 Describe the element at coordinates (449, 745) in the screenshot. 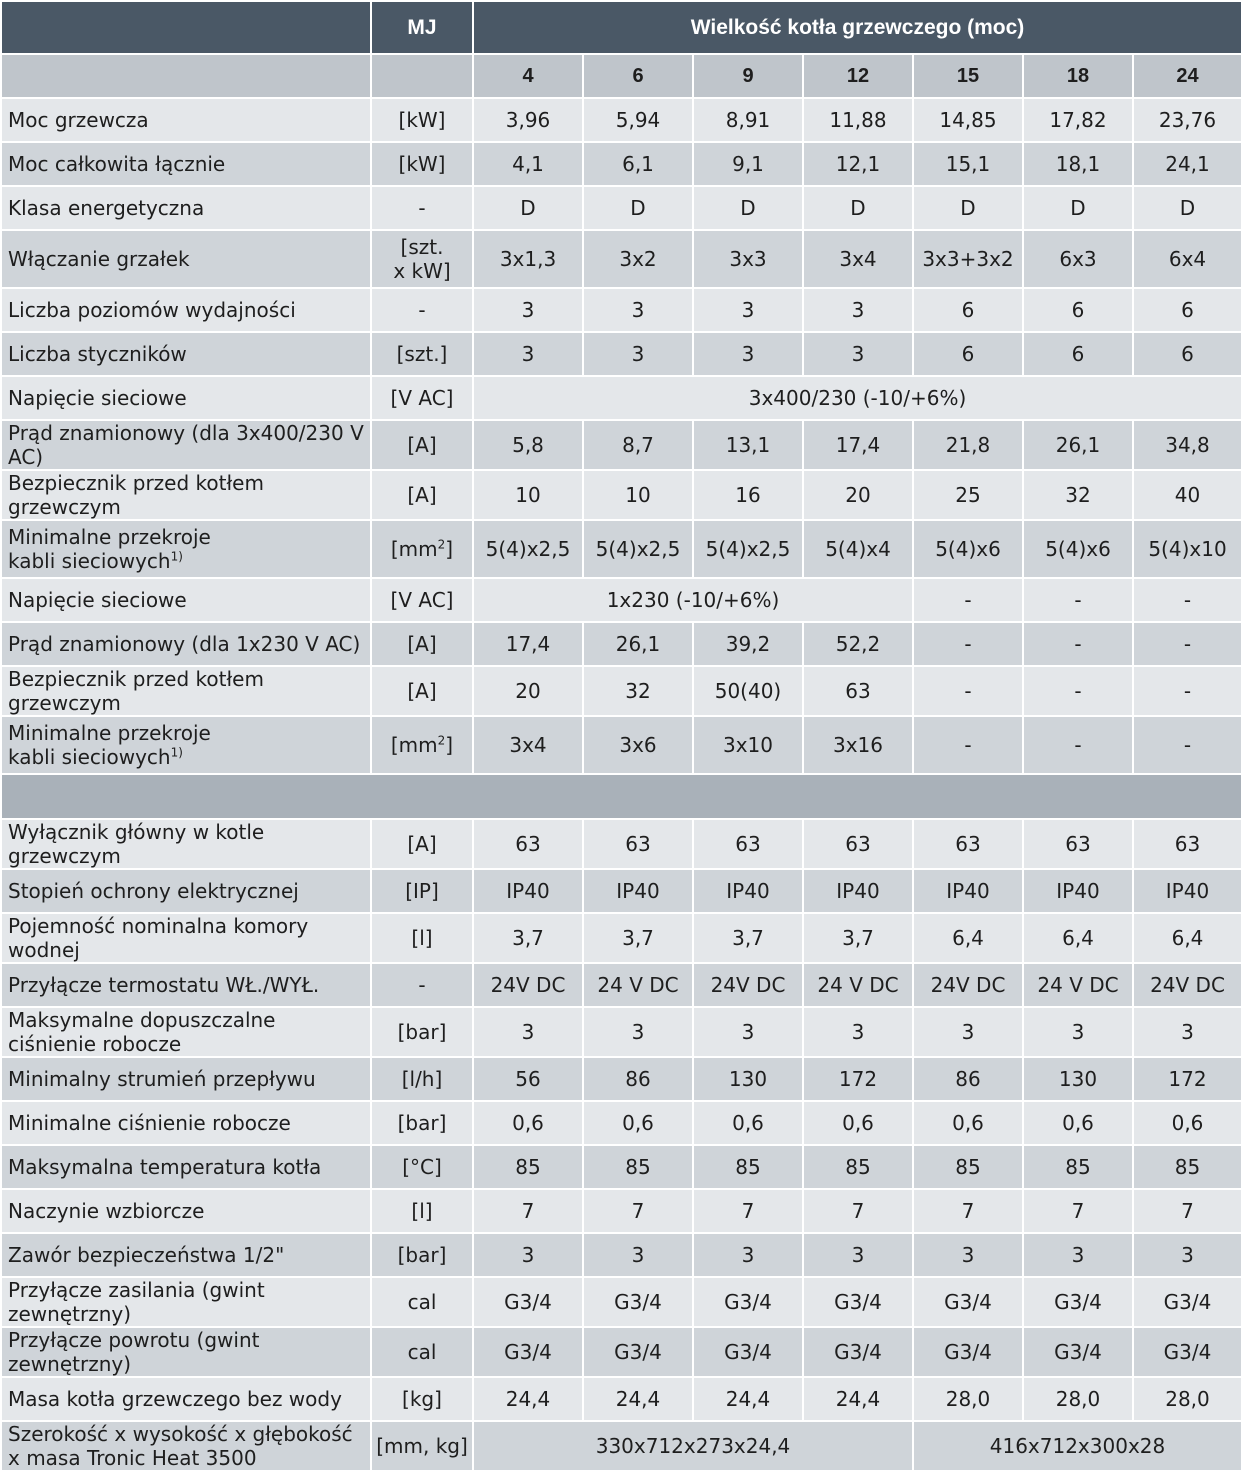

I see `unit-text-end: ]` at that location.